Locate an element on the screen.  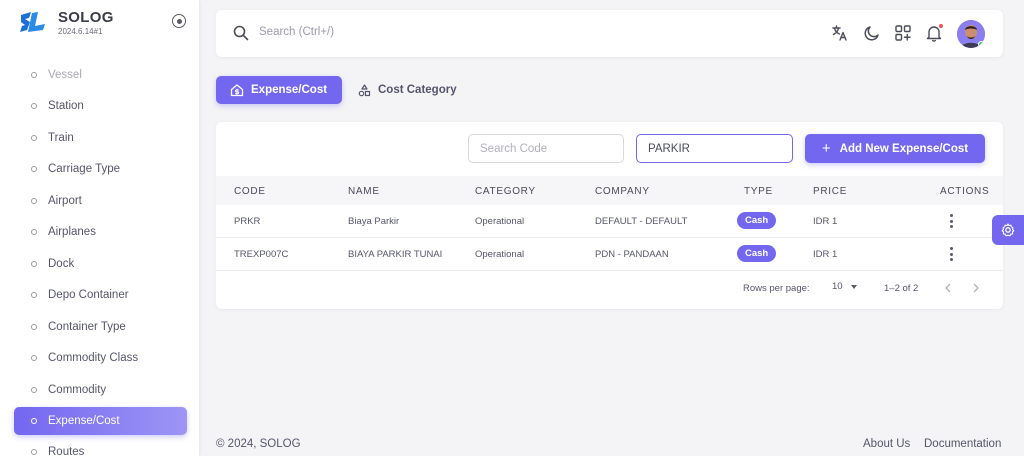
sidebar-item-depo-container: Depo Container is located at coordinates (100, 295).